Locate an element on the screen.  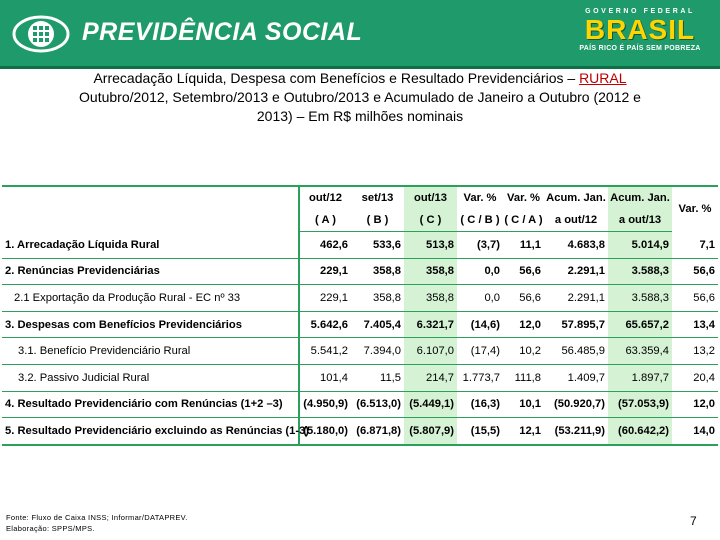
table-cell: (50.920,7) is located at coordinates (576, 405).